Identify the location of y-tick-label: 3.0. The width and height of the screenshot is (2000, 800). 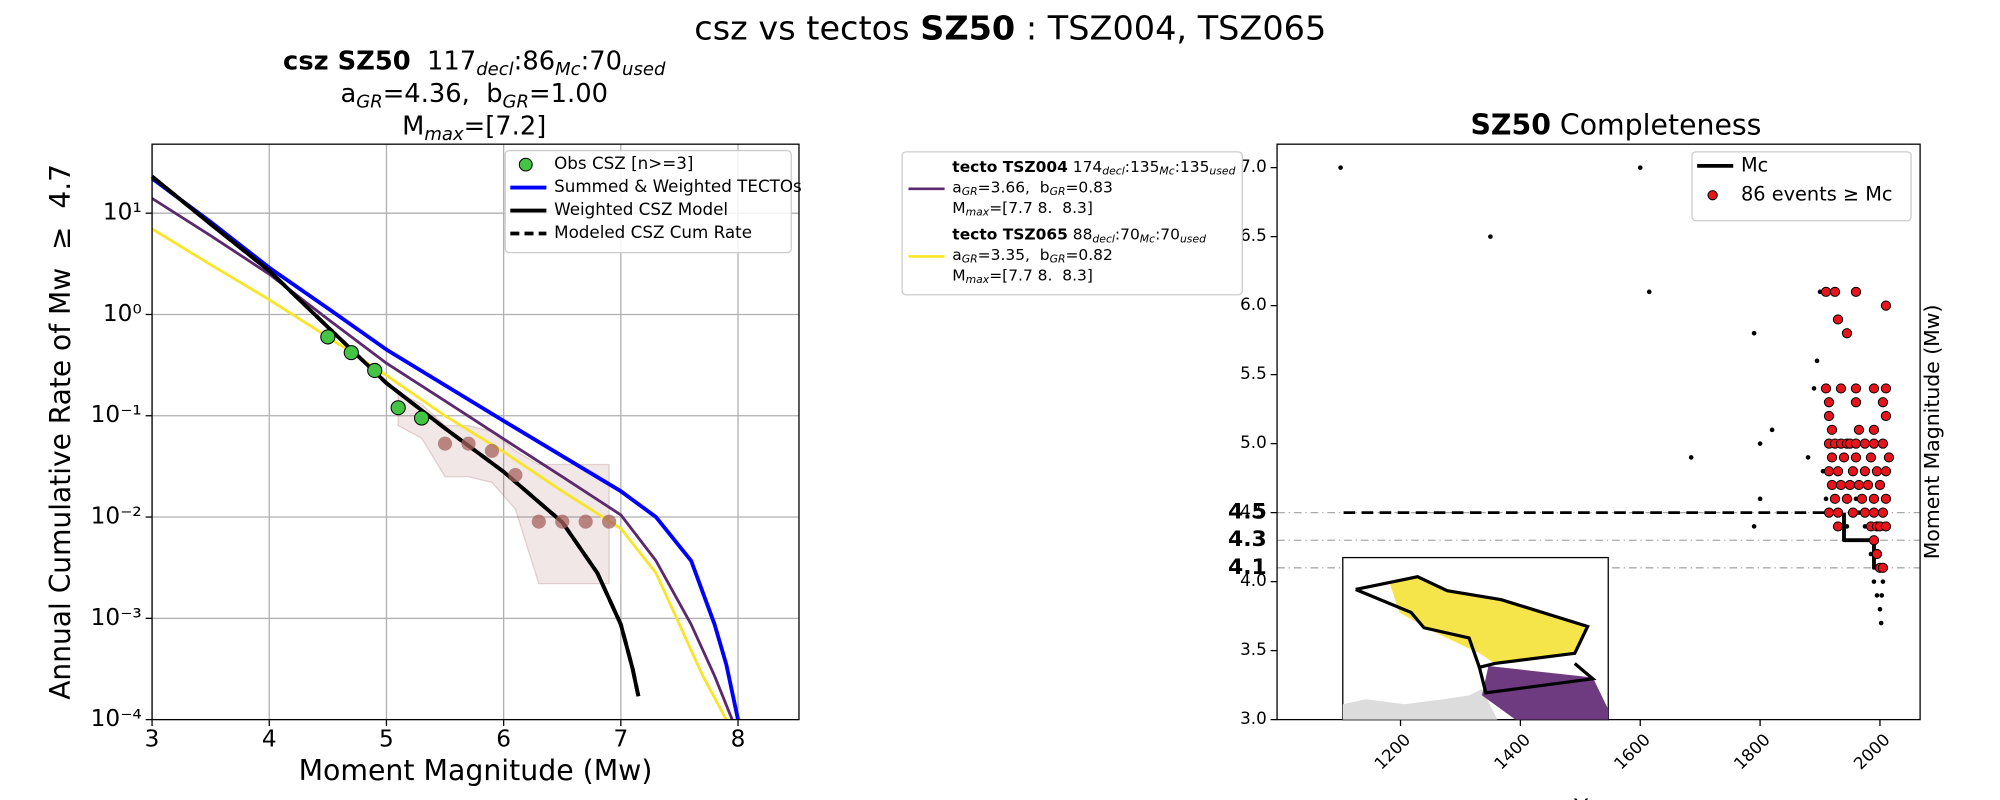
(1253, 718).